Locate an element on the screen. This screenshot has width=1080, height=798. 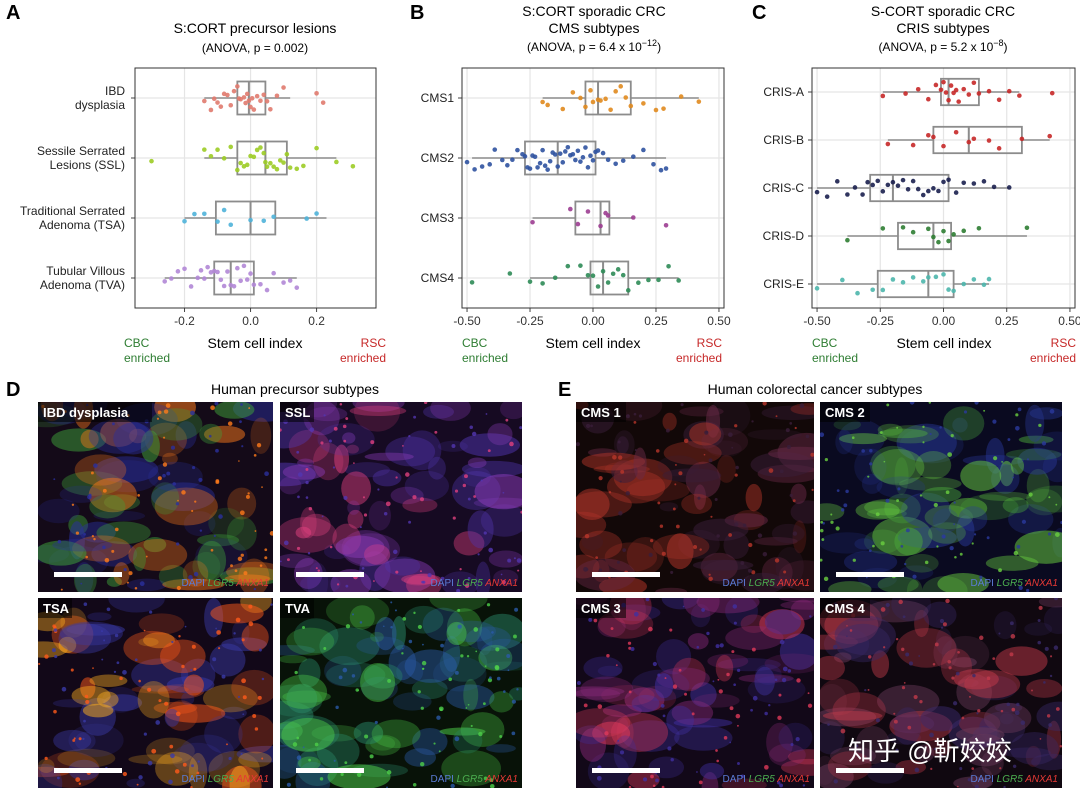
category-label: CMS4 is located at coordinates (438, 278).